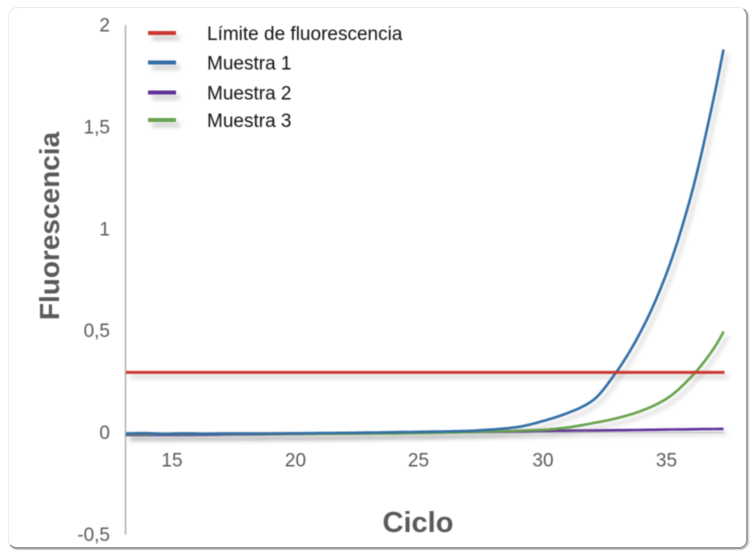  What do you see at coordinates (171, 461) in the screenshot?
I see `svg-text: 15` at bounding box center [171, 461].